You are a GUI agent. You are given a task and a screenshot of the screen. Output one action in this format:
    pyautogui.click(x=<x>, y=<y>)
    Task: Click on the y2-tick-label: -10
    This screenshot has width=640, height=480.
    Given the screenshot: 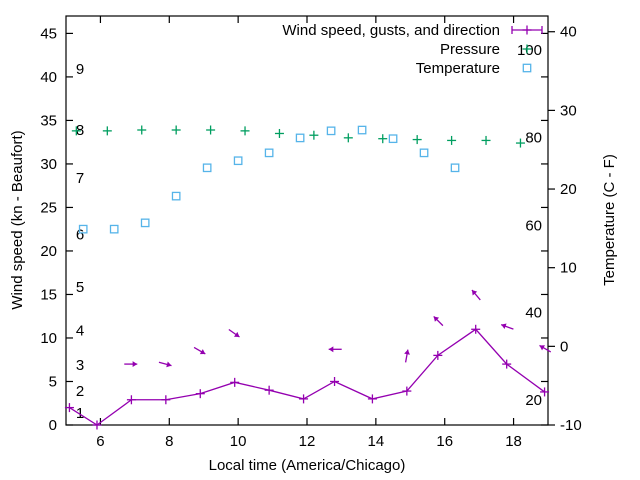 What is the action you would take?
    pyautogui.click(x=571, y=425)
    